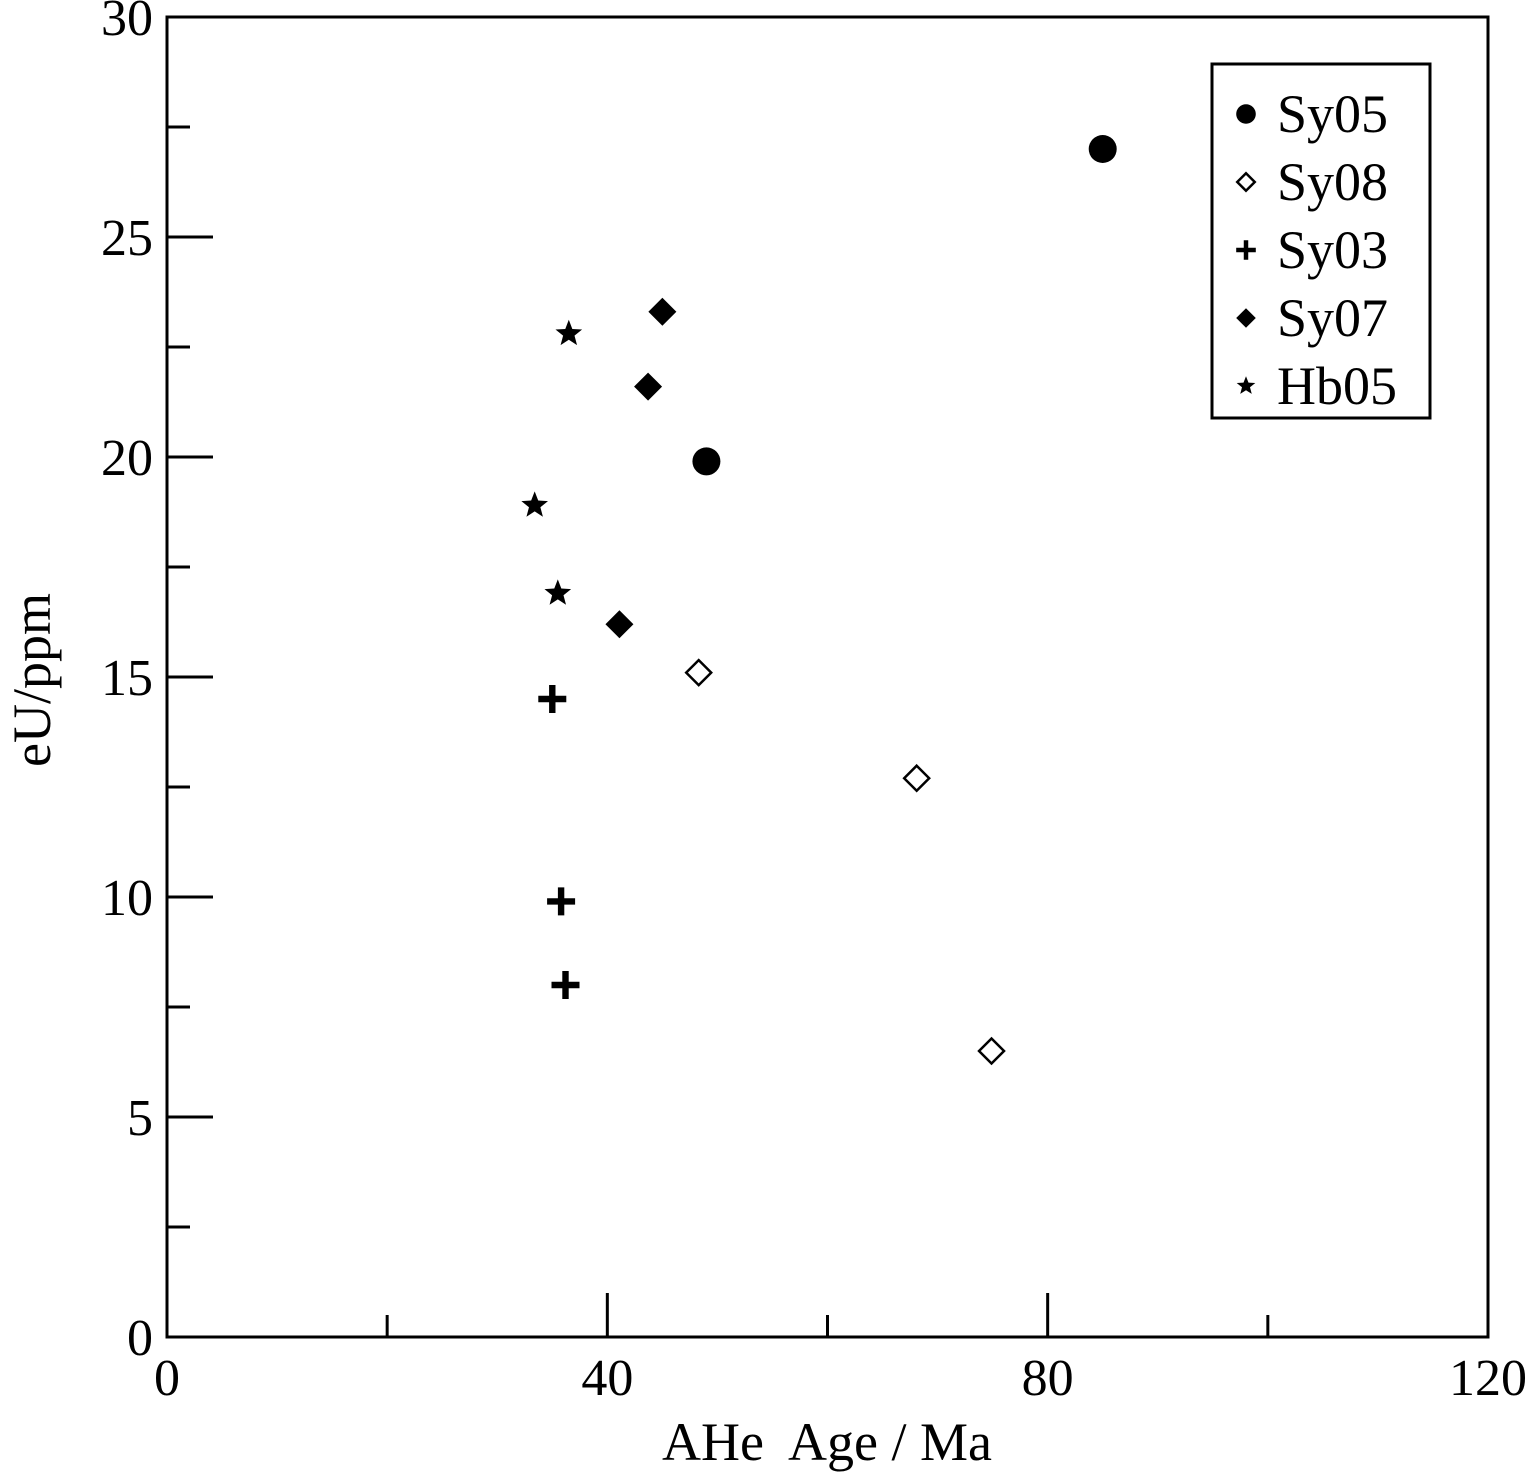 The width and height of the screenshot is (1537, 1475). I want to click on legend-label: Hb05, so click(1337, 386).